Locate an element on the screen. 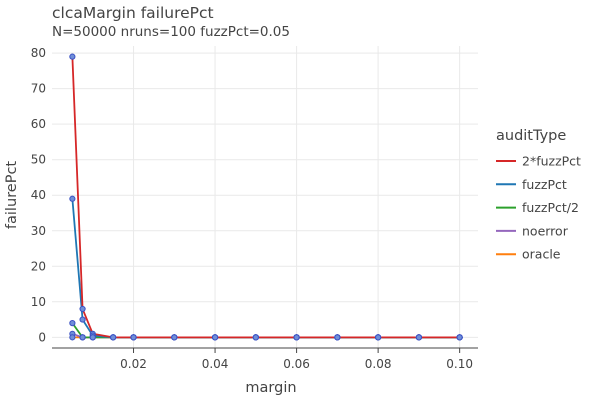 This screenshot has width=600, height=400. legend-label: 2*fuzzPct is located at coordinates (551, 161).